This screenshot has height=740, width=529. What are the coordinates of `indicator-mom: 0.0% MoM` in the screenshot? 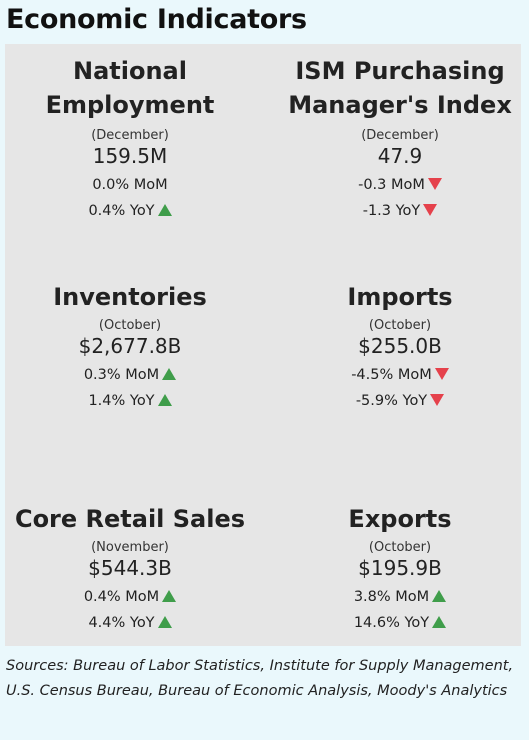 It's located at (130, 185).